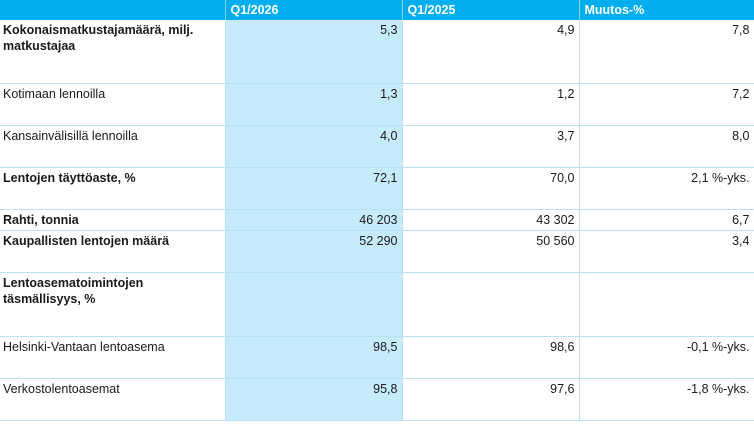 This screenshot has width=754, height=424. What do you see at coordinates (666, 251) in the screenshot?
I see `cell-change: 3,4` at bounding box center [666, 251].